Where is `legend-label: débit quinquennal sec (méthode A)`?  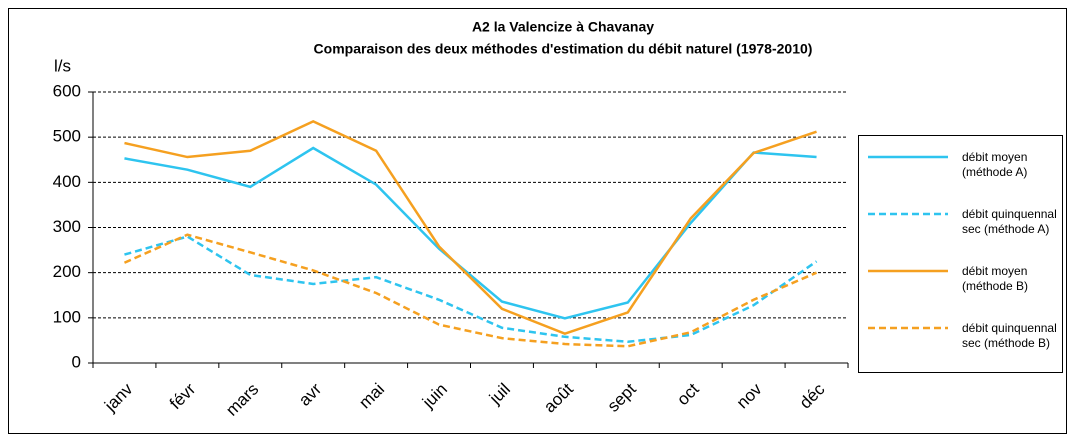
legend-label: débit quinquennal sec (méthode A) is located at coordinates (1009, 221).